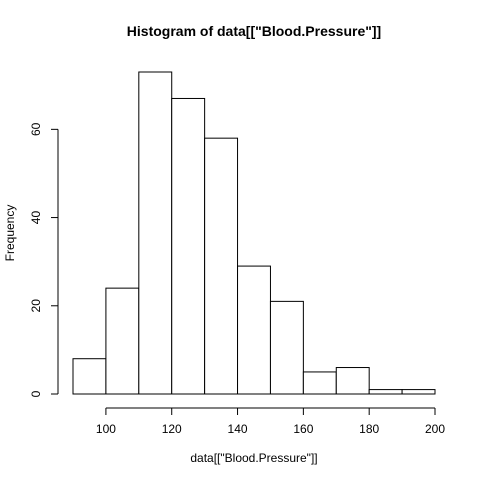 The height and width of the screenshot is (480, 480). I want to click on x-axis: 100 120 140 160 180 200, so click(270, 421).